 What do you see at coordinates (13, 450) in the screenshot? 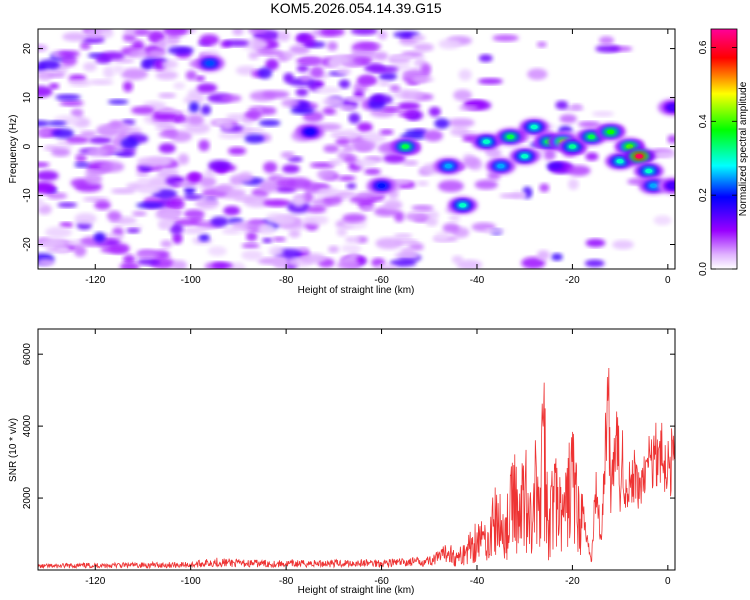
I see `snr-ylabel: SNR (10 * v/v)` at bounding box center [13, 450].